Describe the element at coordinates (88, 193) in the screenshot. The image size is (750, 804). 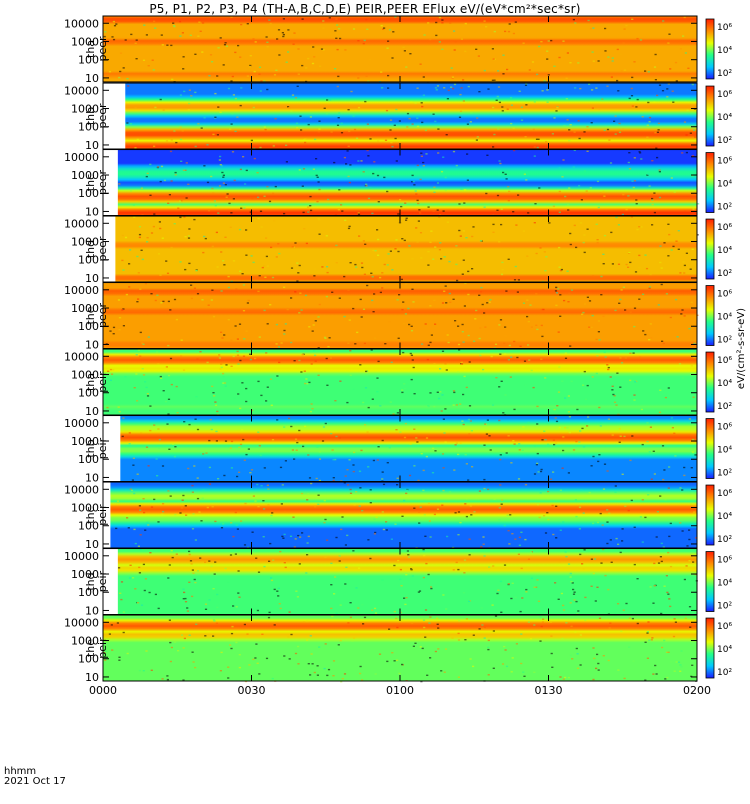
I see `panel-thc-peer-ytick-label: 100` at that location.